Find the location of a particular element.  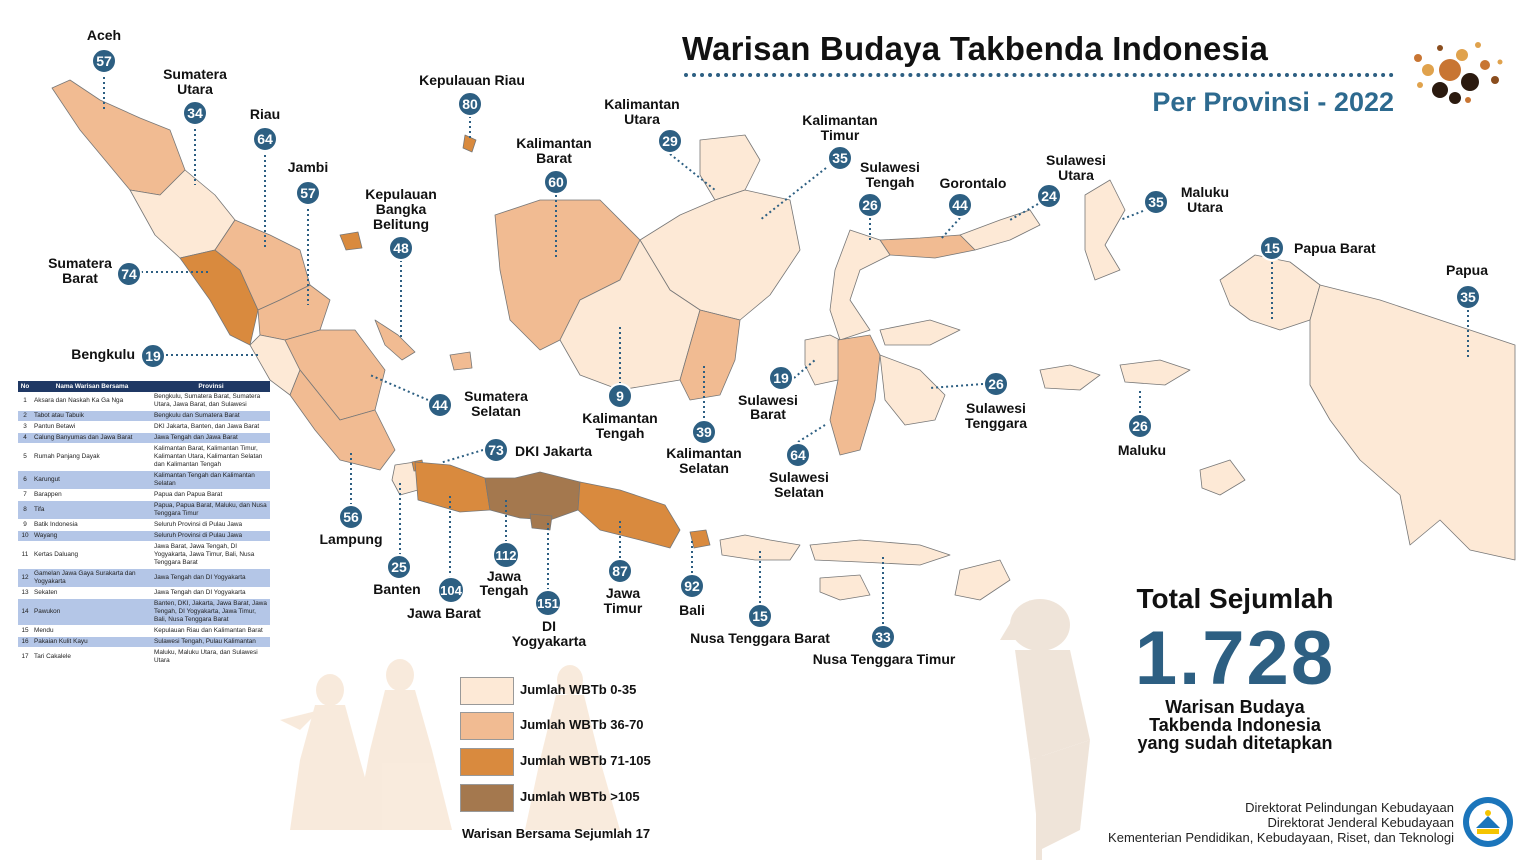

legend-item-tier4: Jumlah WBTb >105 is located at coordinates (580, 798).